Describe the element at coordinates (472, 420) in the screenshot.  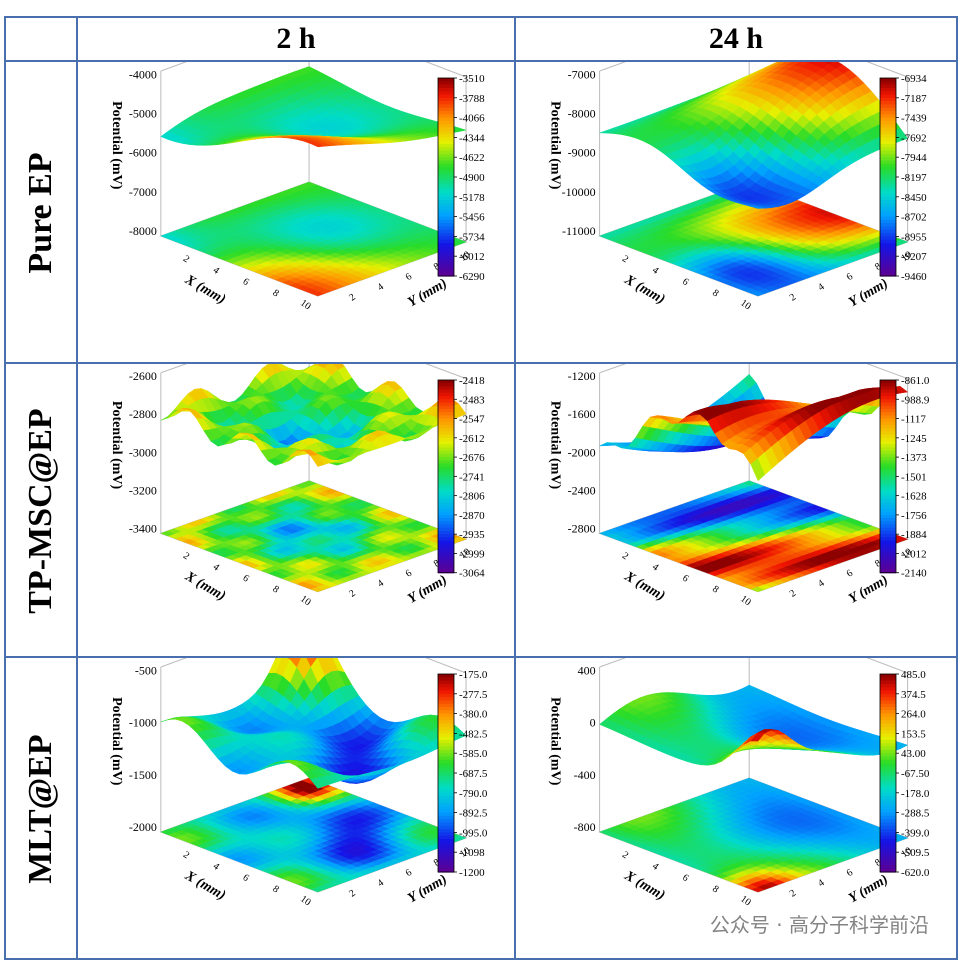
I see `colorbar-tick-label: -2547` at that location.